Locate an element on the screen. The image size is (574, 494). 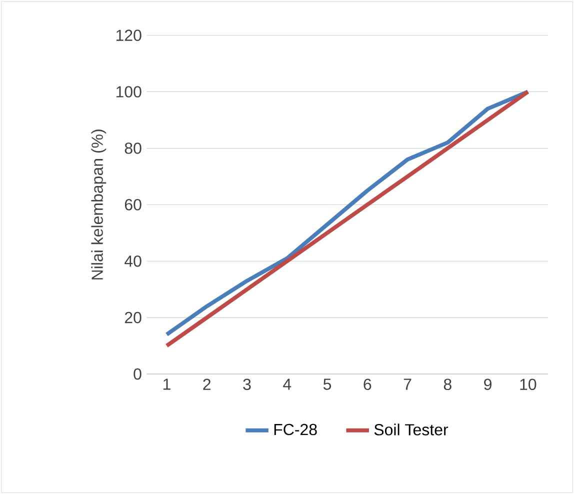
y-tick-label: 0 is located at coordinates (138, 374).